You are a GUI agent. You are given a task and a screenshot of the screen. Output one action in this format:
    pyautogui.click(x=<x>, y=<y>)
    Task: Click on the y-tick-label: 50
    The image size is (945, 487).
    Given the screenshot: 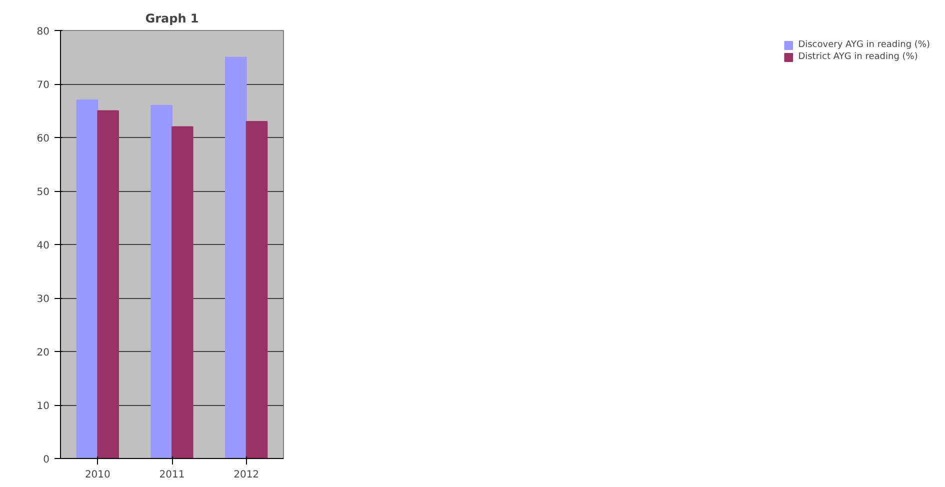 What is the action you would take?
    pyautogui.click(x=43, y=192)
    